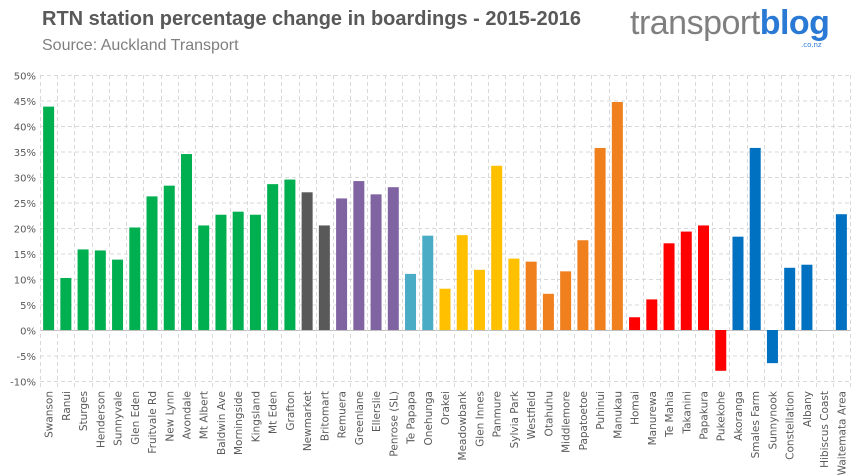 The width and height of the screenshot is (857, 476). Describe the element at coordinates (636, 408) in the screenshot. I see `x-tick-label: Homai` at that location.